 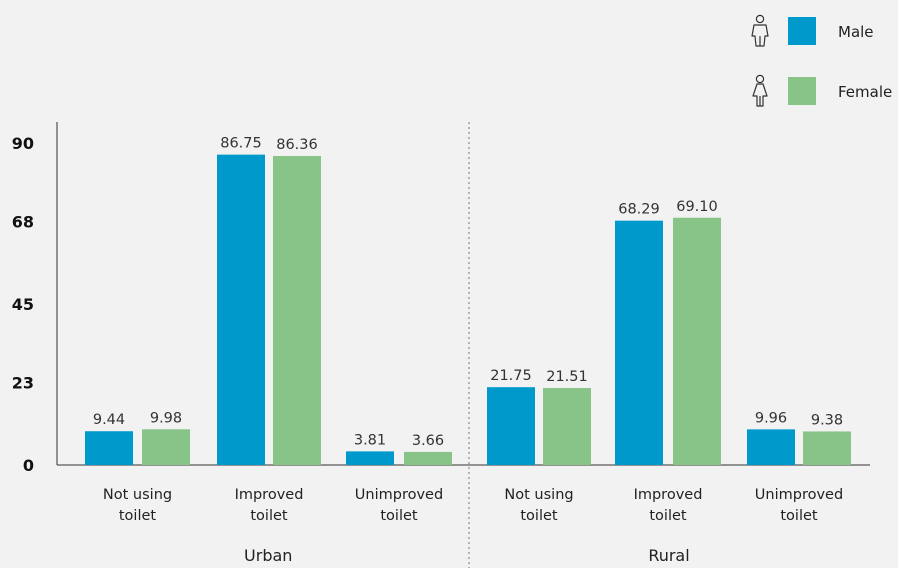 I want to click on y-tick-label: 90, so click(x=23, y=143).